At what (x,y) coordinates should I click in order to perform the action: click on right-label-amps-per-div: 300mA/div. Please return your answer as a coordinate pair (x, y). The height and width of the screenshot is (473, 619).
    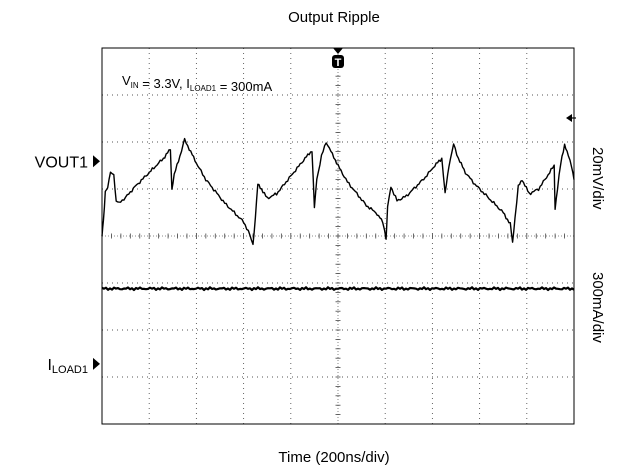
    Looking at the image, I should click on (597, 307).